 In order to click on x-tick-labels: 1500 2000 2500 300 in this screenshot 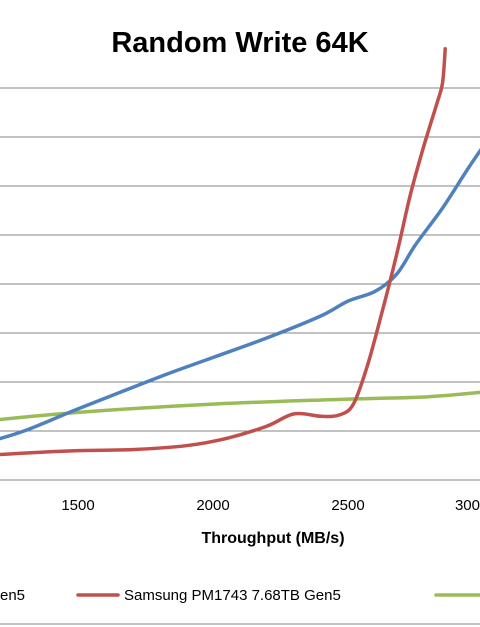, I will do `click(270, 505)`.